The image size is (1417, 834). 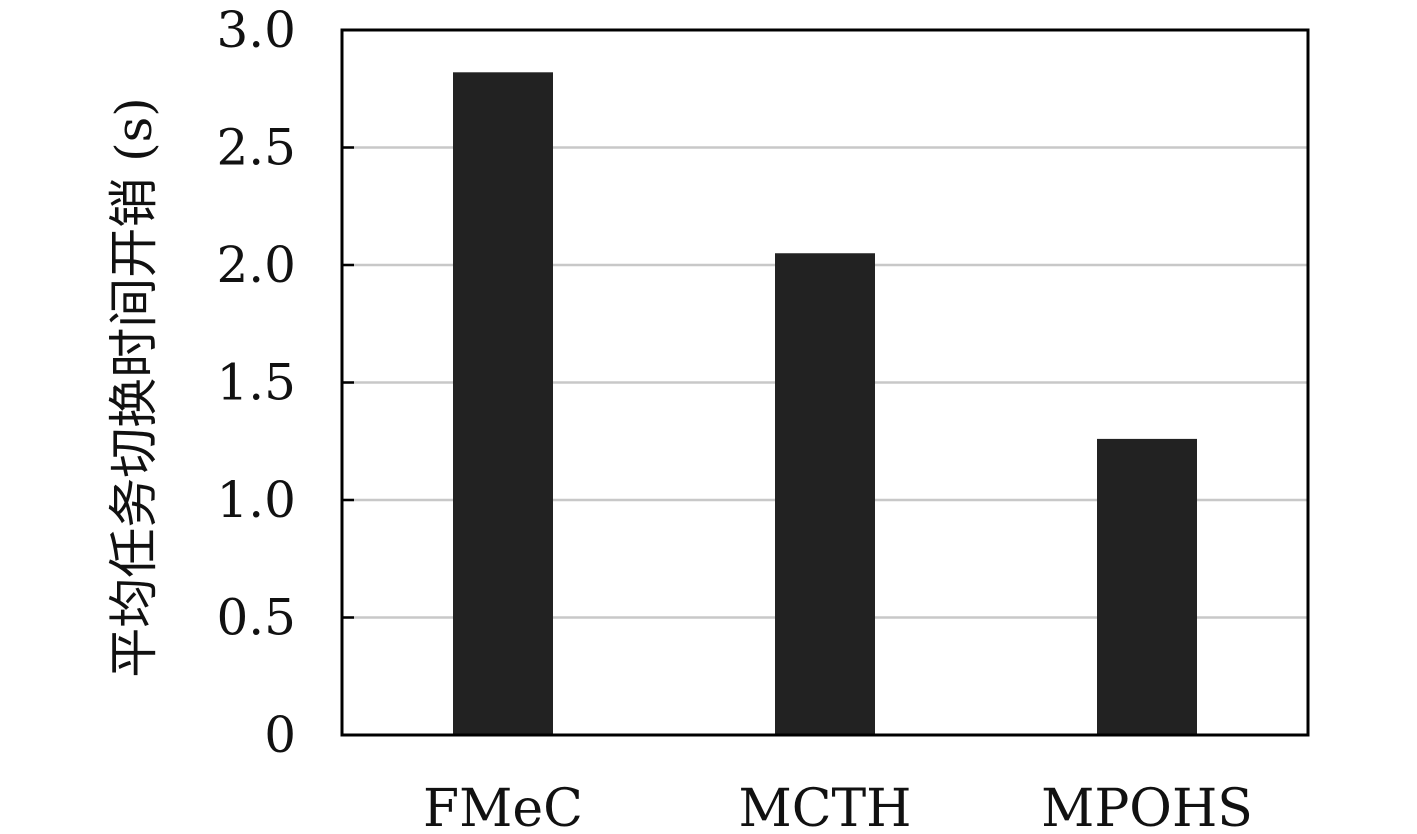 I want to click on y-tick-label: 2.5, so click(x=256, y=148).